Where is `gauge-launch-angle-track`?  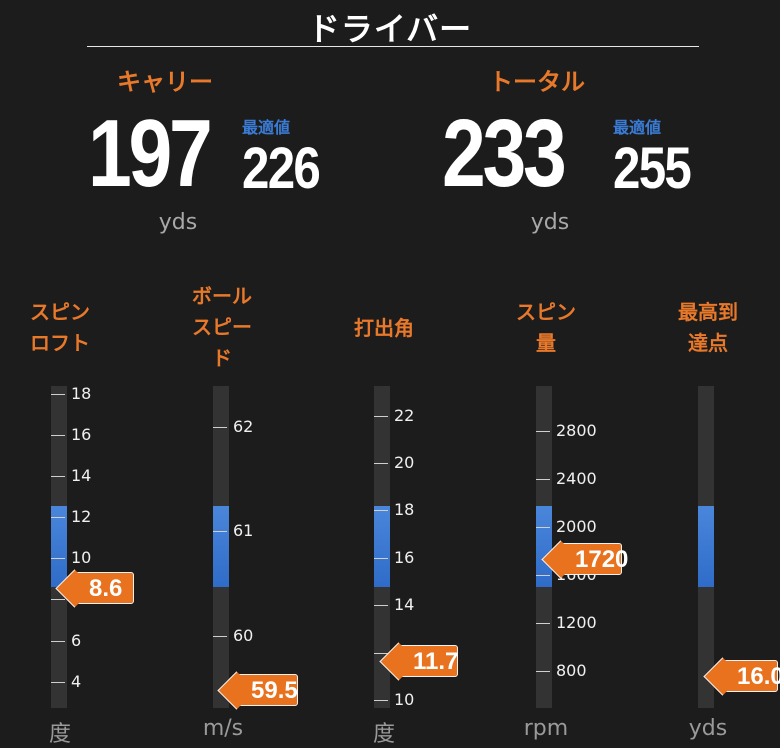
gauge-launch-angle-track is located at coordinates (382, 547).